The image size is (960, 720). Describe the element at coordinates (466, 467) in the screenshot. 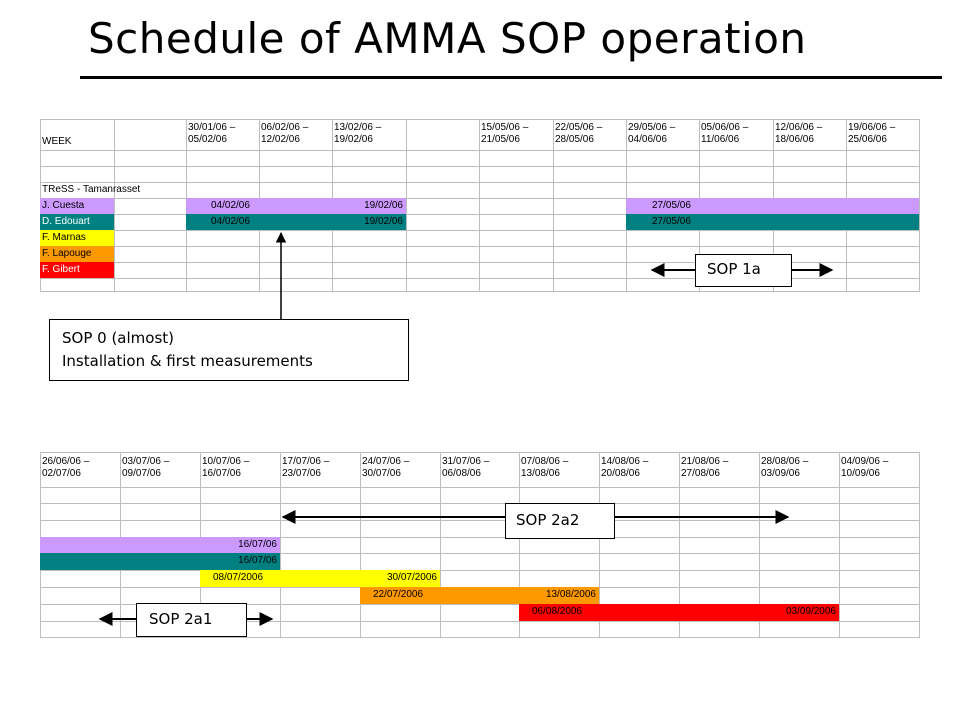

I see `table2-week-header: 31/07/06 – 06/08/06` at that location.